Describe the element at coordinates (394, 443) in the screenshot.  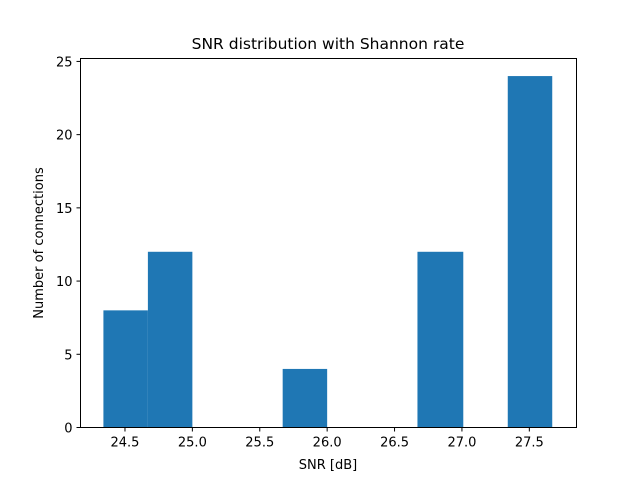
I see `x-tick-label-4: 26.5` at that location.